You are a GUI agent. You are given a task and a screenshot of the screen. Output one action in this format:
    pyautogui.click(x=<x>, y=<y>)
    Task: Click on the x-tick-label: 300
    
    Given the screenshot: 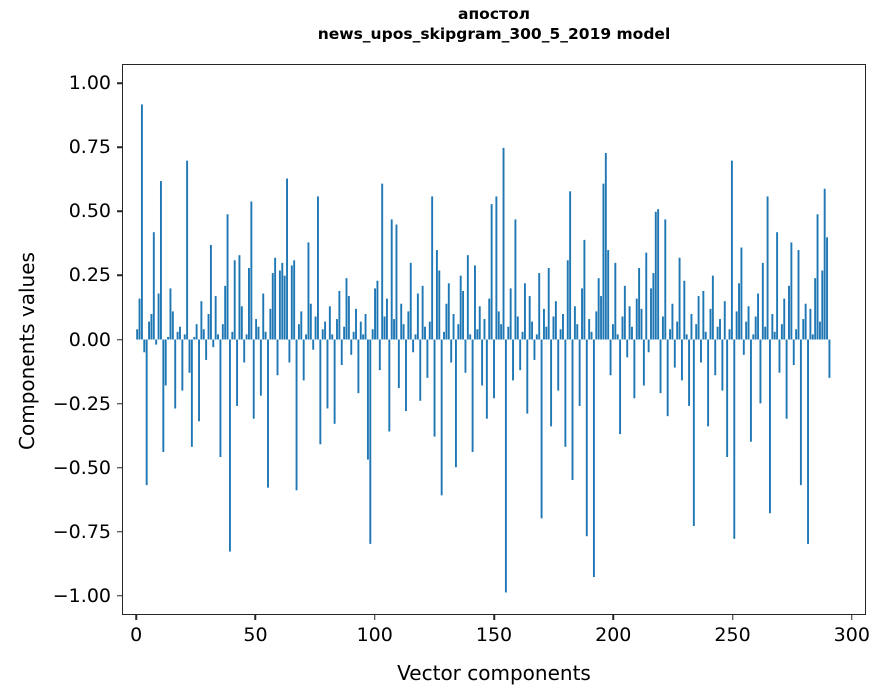 What is the action you would take?
    pyautogui.click(x=851, y=635)
    